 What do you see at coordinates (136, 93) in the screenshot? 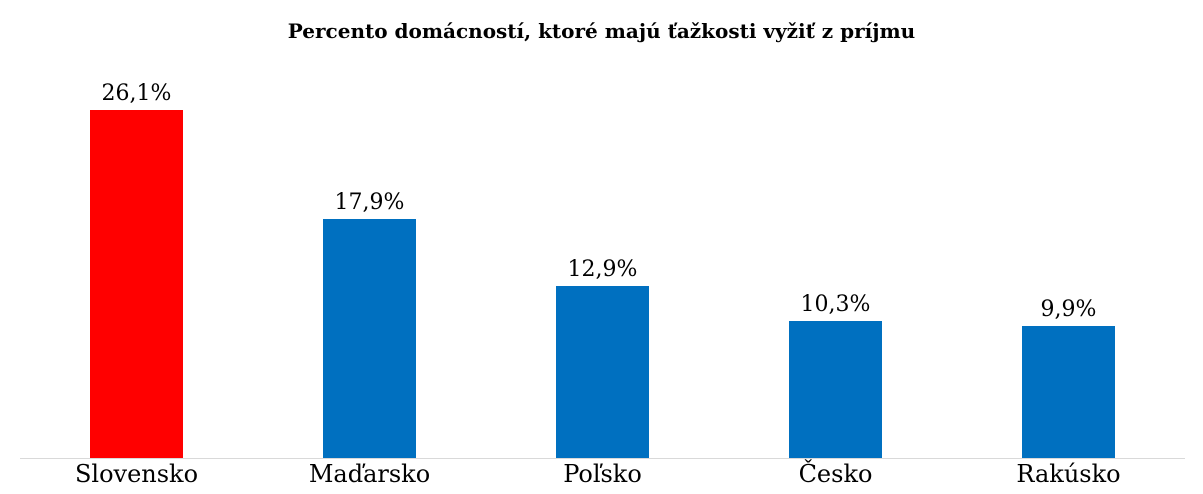
I see `value-label-slovensko: 26,1%` at bounding box center [136, 93].